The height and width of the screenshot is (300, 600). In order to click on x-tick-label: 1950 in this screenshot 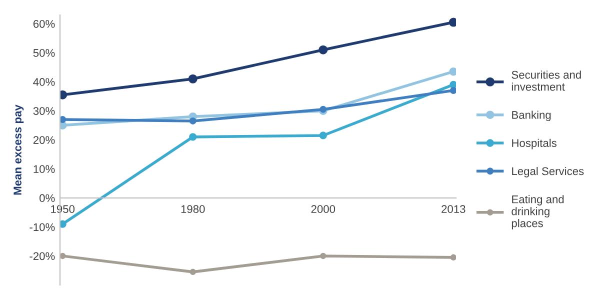, I will do `click(63, 209)`.